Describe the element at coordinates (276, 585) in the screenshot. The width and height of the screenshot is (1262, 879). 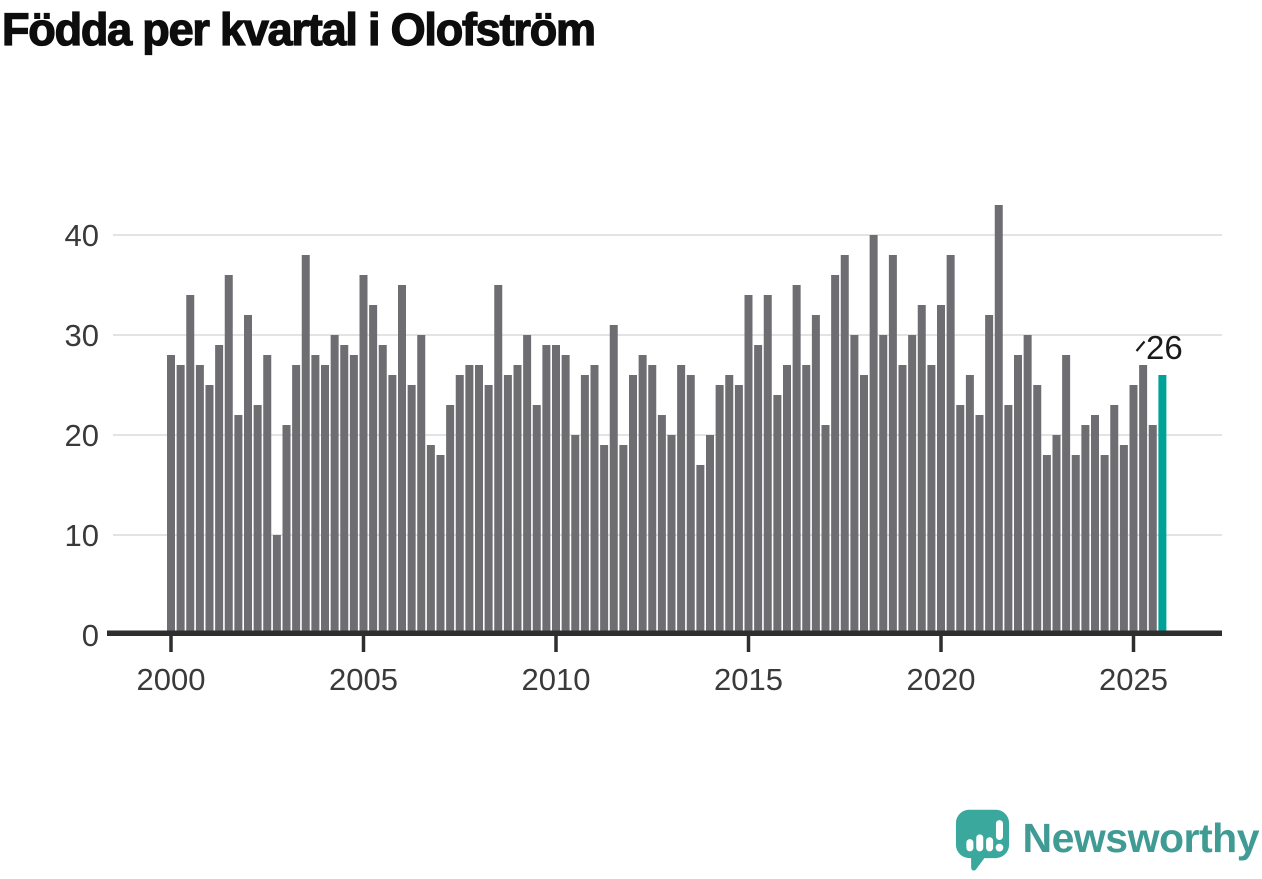
I see `bar-2002-q4` at that location.